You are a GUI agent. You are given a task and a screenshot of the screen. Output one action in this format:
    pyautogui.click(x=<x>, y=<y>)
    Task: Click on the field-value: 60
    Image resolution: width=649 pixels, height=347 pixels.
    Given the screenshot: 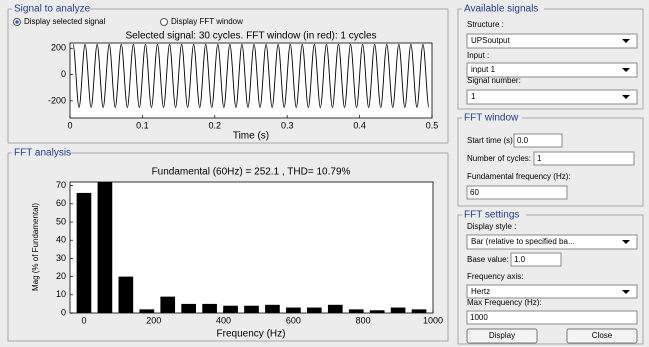 What is the action you would take?
    pyautogui.click(x=474, y=192)
    